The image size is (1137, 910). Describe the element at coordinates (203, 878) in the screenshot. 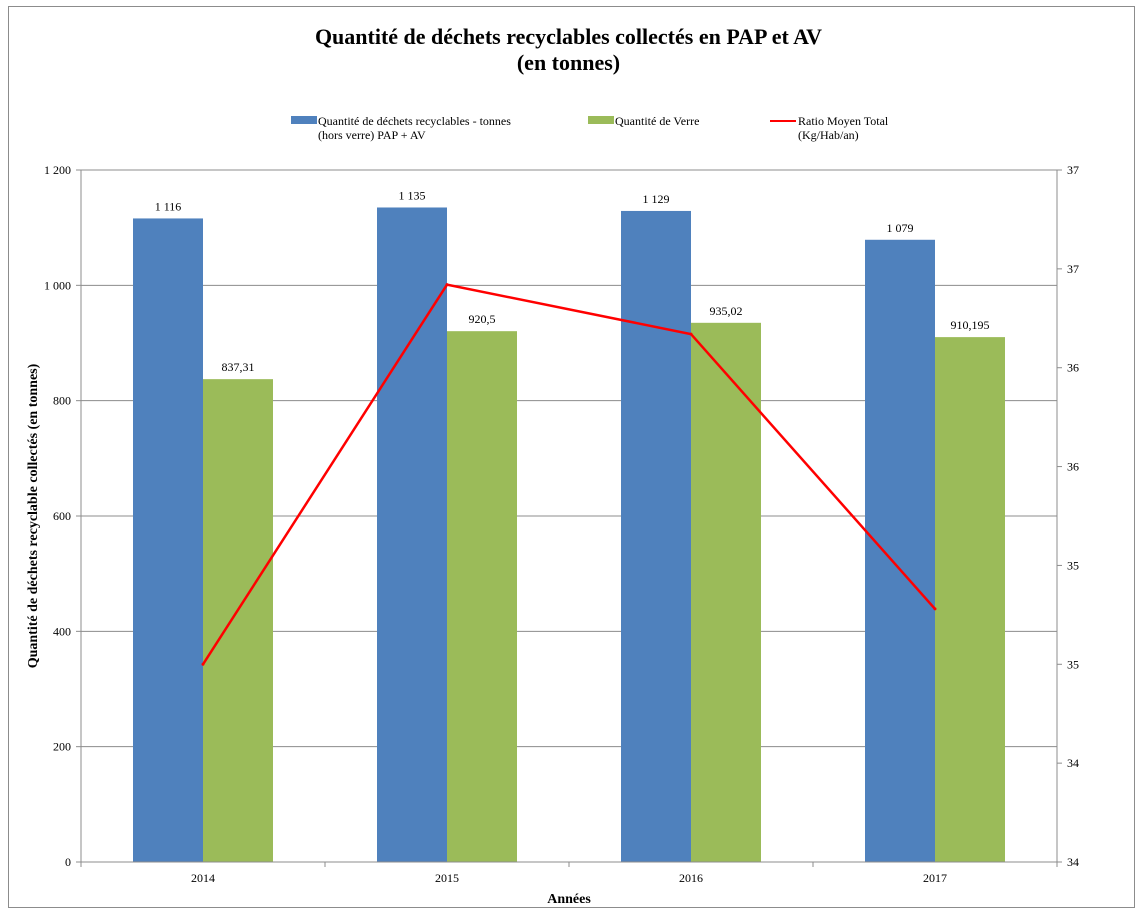

I see `x-tick-label: 2014` at that location.